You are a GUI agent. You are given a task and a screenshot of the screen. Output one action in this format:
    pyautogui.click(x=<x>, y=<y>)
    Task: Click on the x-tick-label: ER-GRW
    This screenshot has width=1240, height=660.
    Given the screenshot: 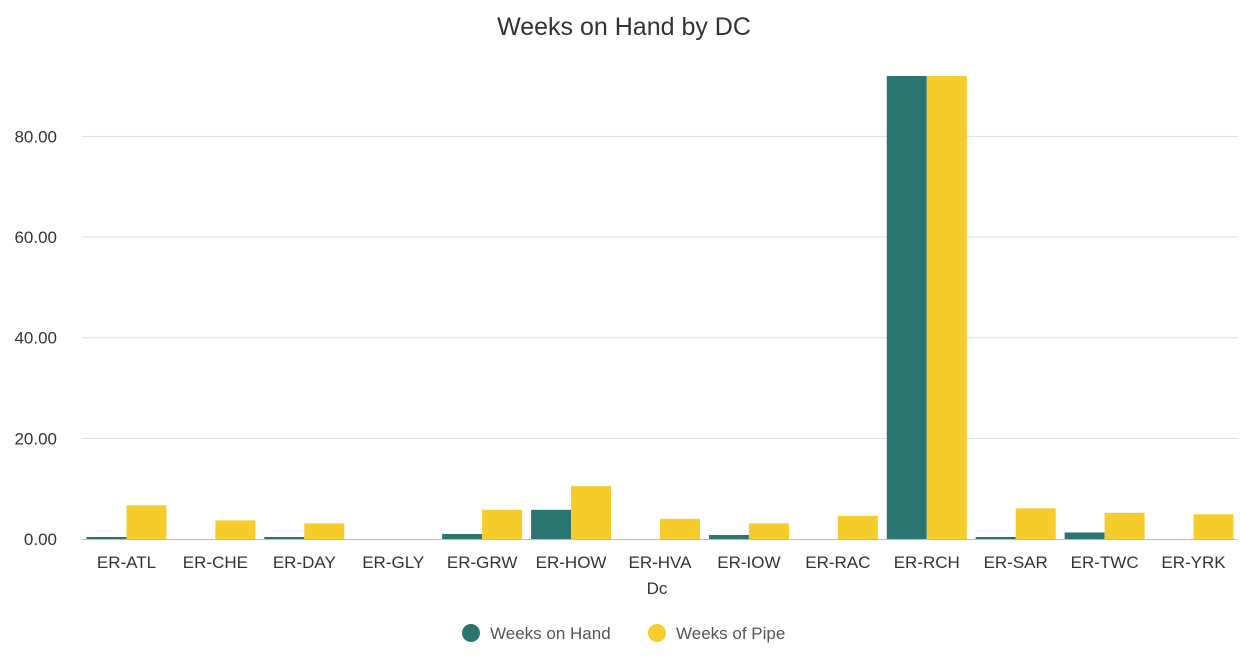 What is the action you would take?
    pyautogui.click(x=482, y=562)
    